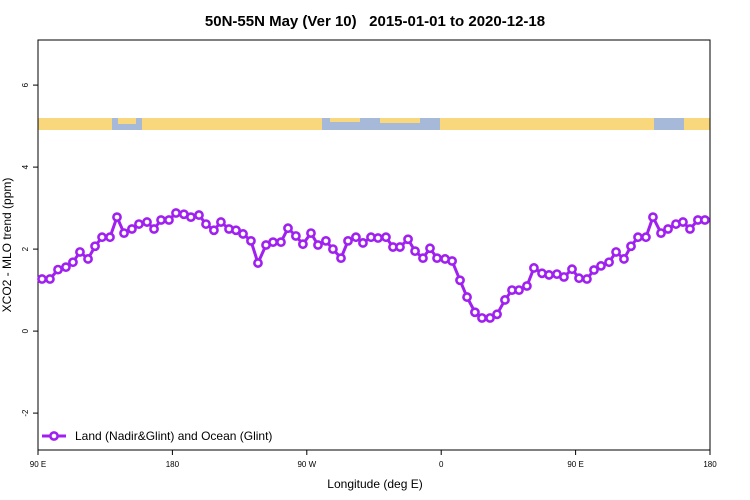 The height and width of the screenshot is (500, 750). Describe the element at coordinates (25, 248) in the screenshot. I see `y-tick-label: 2` at that location.